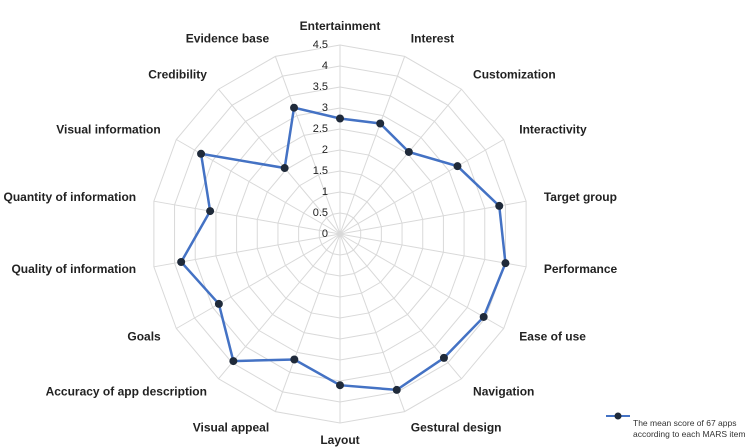  I want to click on category-label: Evidence base, so click(228, 39).